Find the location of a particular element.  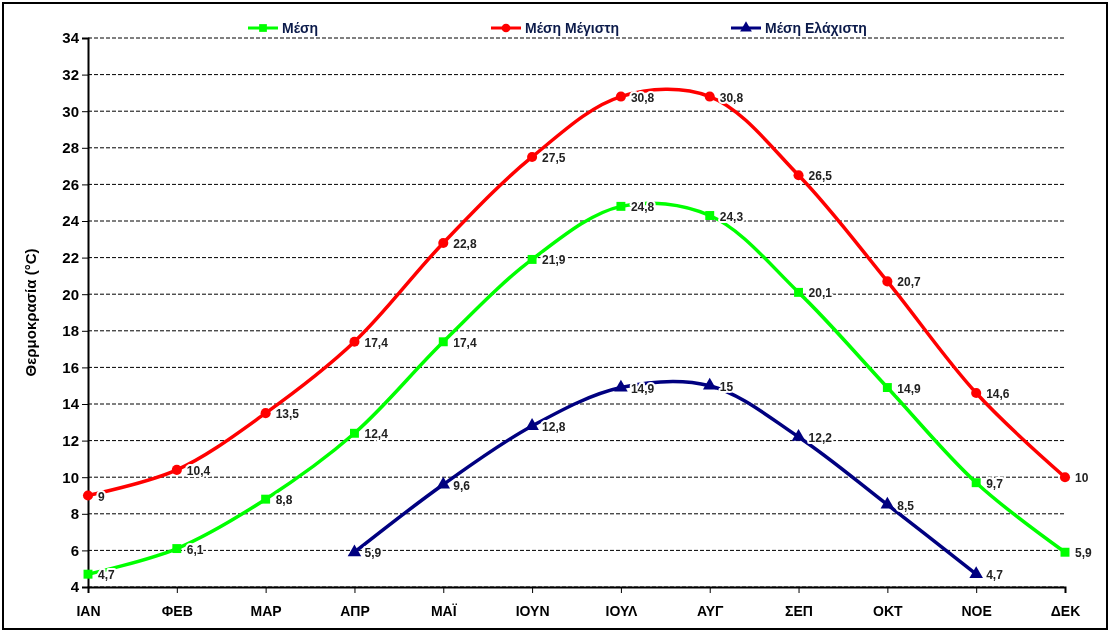

y-tick-label: 8 is located at coordinates (74, 514).